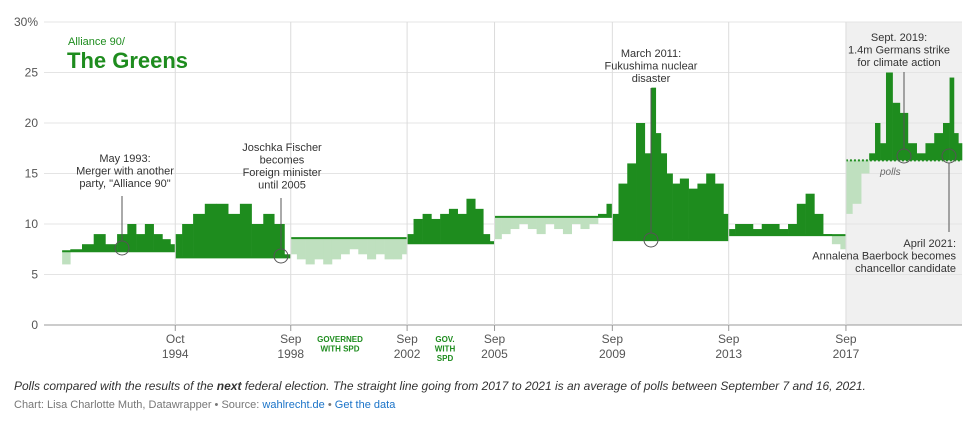 The image size is (979, 427). What do you see at coordinates (340, 339) in the screenshot?
I see `government-label: GOVERNED` at bounding box center [340, 339].